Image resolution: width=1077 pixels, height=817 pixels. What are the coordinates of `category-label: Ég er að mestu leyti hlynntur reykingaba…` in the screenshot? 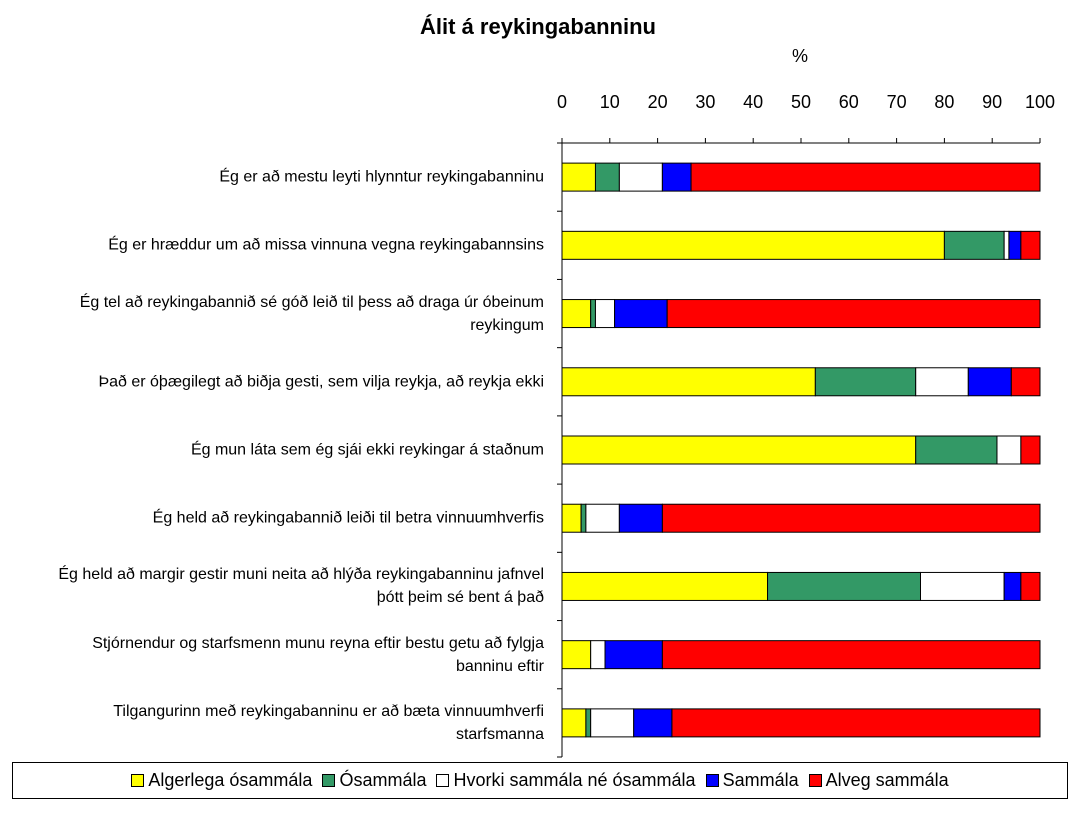 It's located at (381, 177).